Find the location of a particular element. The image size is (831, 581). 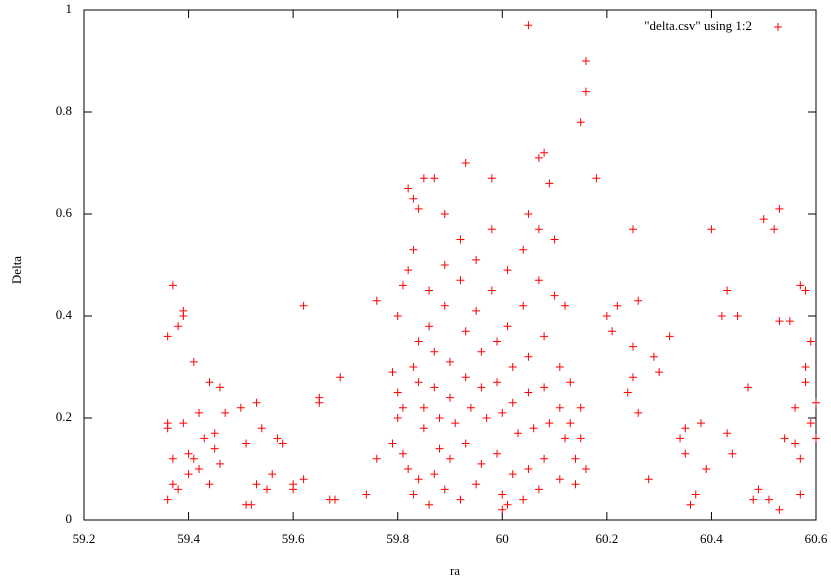

y-axis-label: Delta is located at coordinates (16, 270).